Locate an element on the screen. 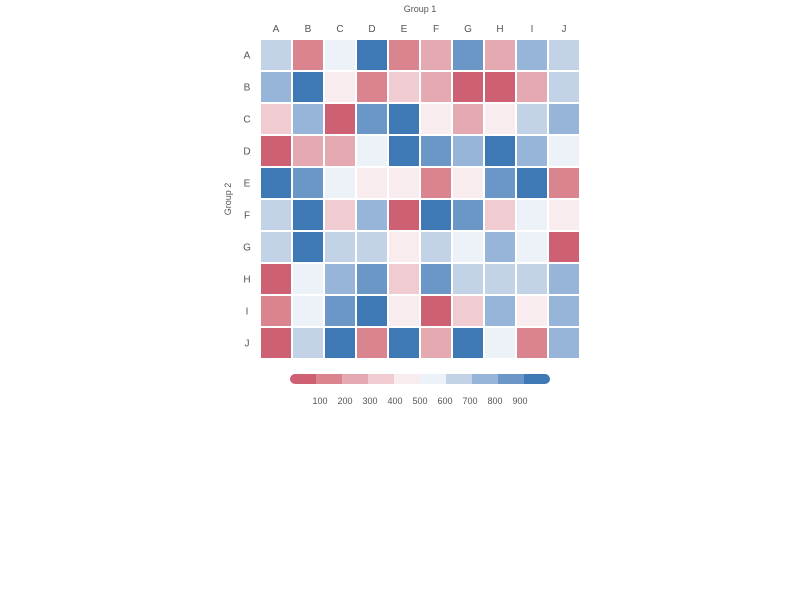 This screenshot has height=600, width=800. colorbar-tick-label: 800 is located at coordinates (494, 401).